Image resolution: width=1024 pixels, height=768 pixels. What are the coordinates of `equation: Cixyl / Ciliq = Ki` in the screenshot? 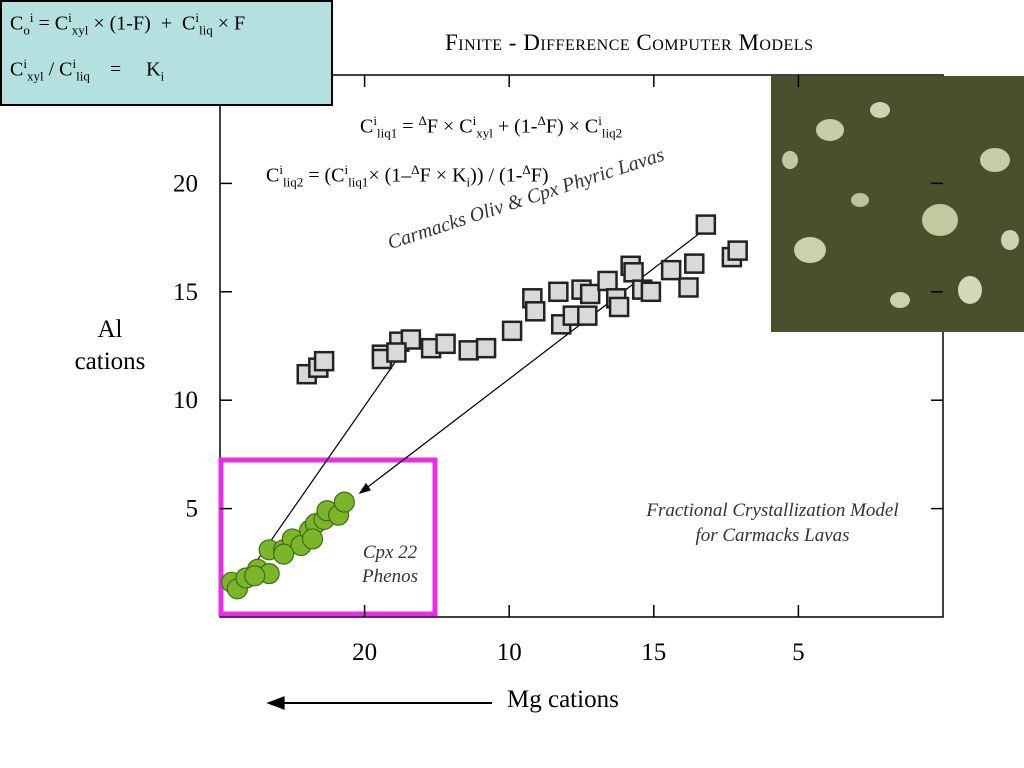 It's located at (87, 70).